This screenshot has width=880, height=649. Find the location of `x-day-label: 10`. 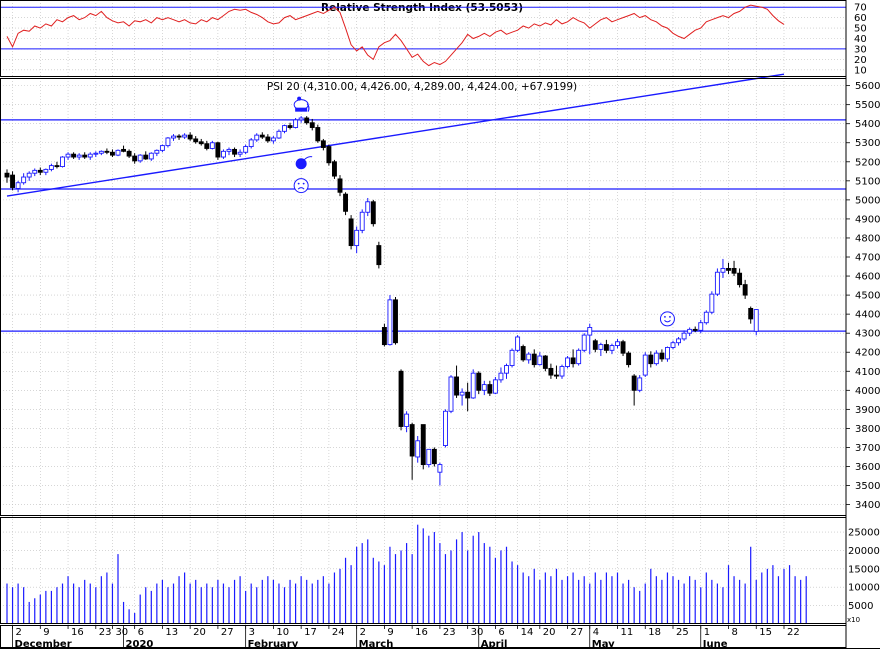

x-day-label: 10 is located at coordinates (282, 632).